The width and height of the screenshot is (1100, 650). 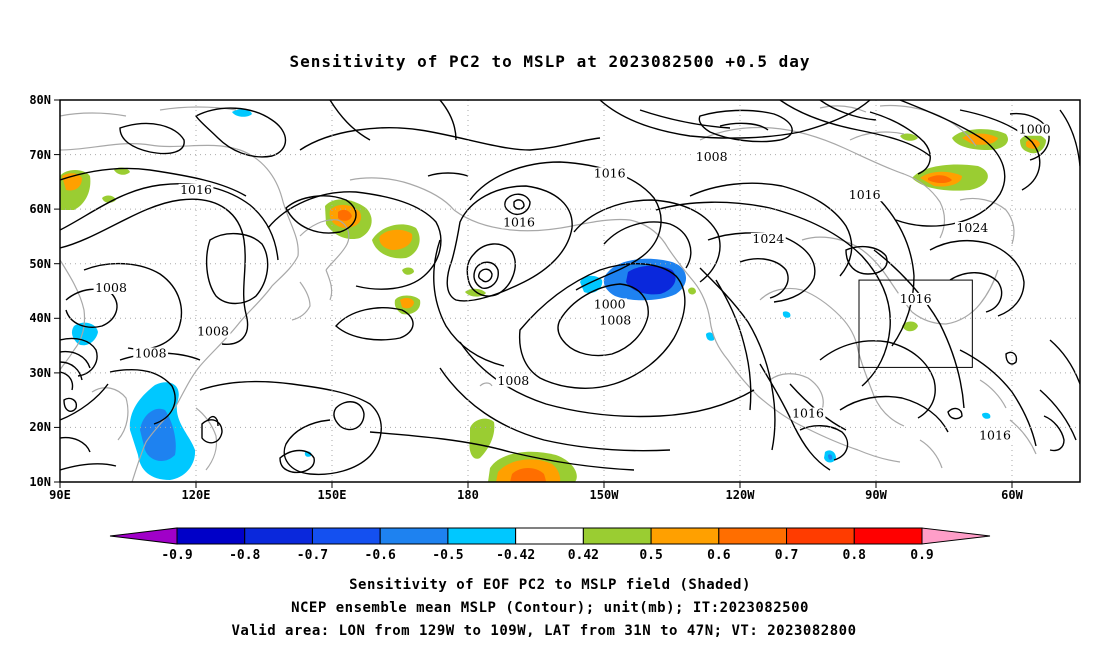 I want to click on shade-negative-atlantic, so click(x=986, y=415).